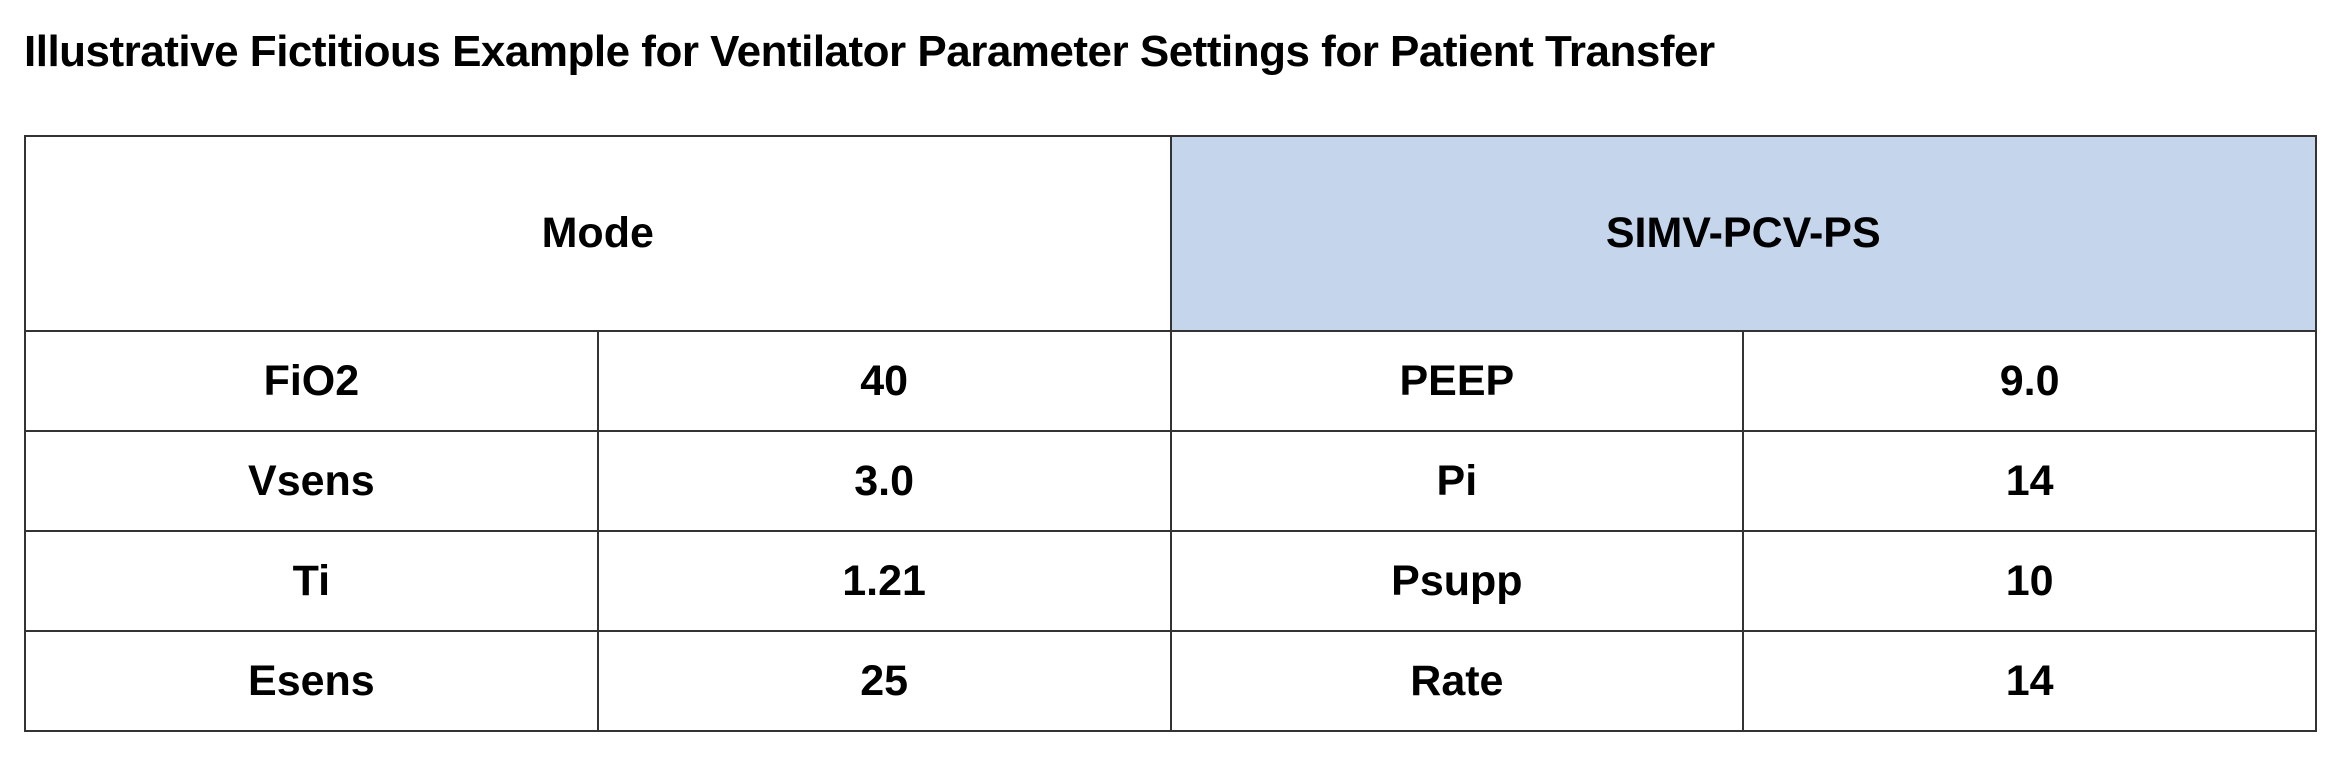 Image resolution: width=2344 pixels, height=762 pixels. I want to click on parameter-cell: PEEP, so click(1457, 381).